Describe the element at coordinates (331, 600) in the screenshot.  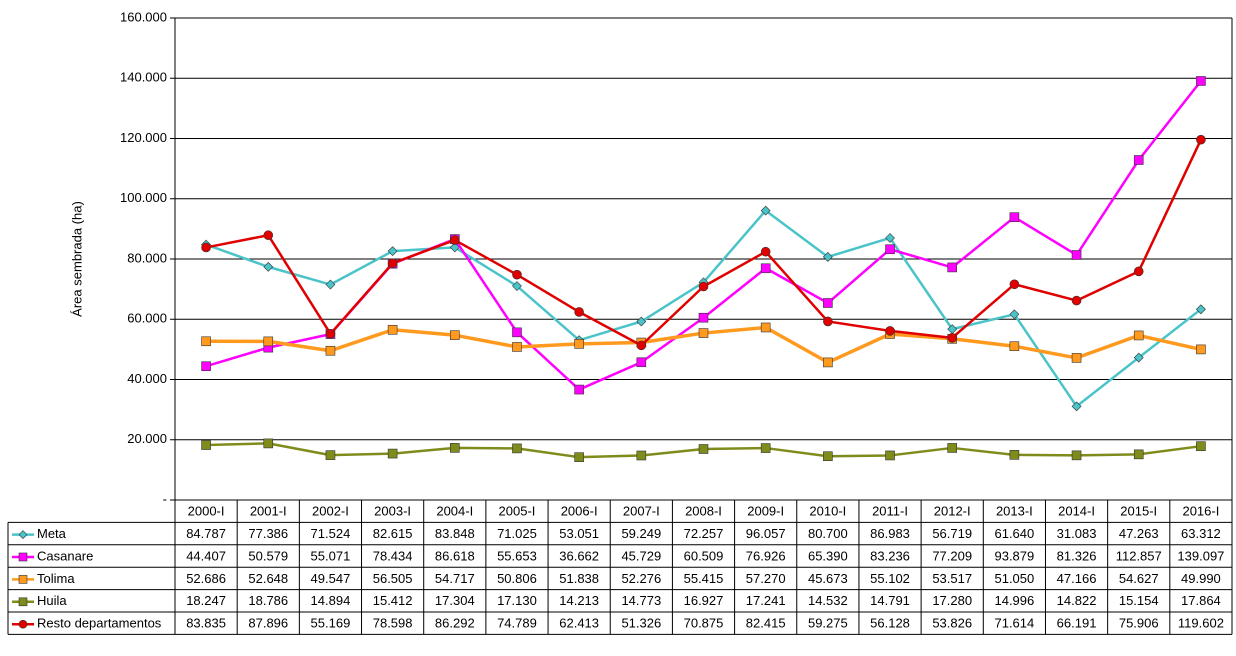
I see `data-label: 14.894` at that location.